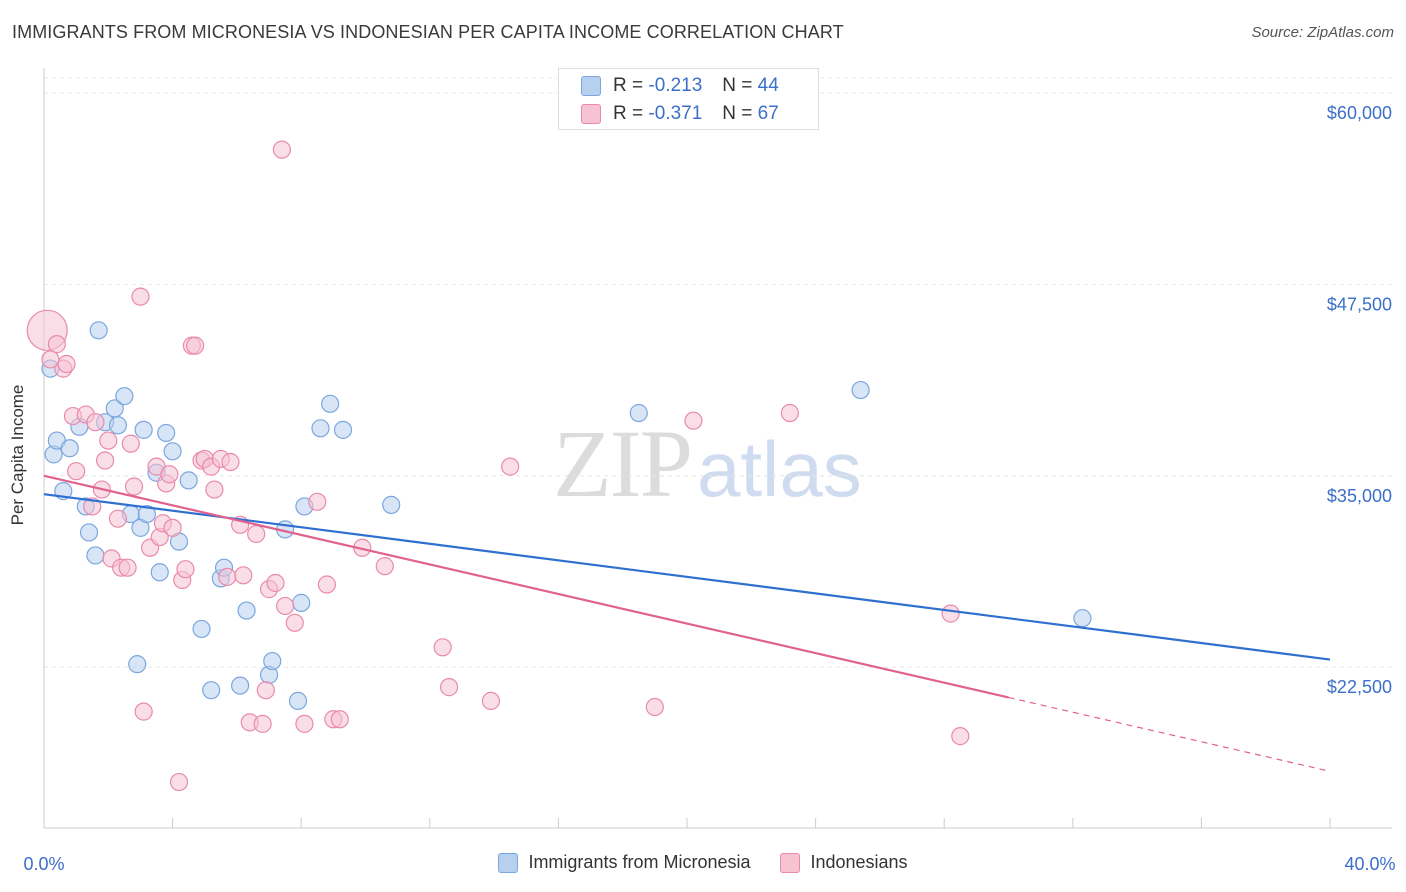 The height and width of the screenshot is (892, 1406). I want to click on n-value: 67, so click(768, 113).